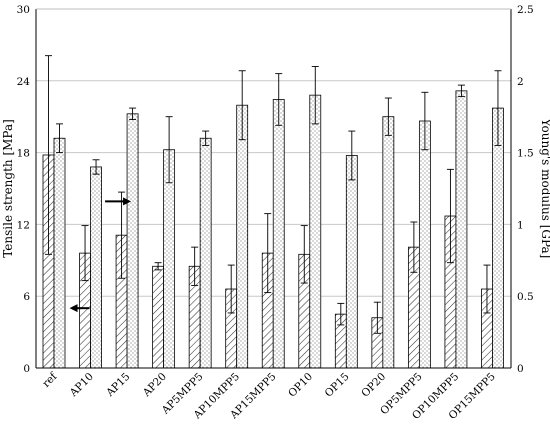 This screenshot has width=550, height=428. Describe the element at coordinates (23, 154) in the screenshot. I see `y-tick-label: 18` at that location.